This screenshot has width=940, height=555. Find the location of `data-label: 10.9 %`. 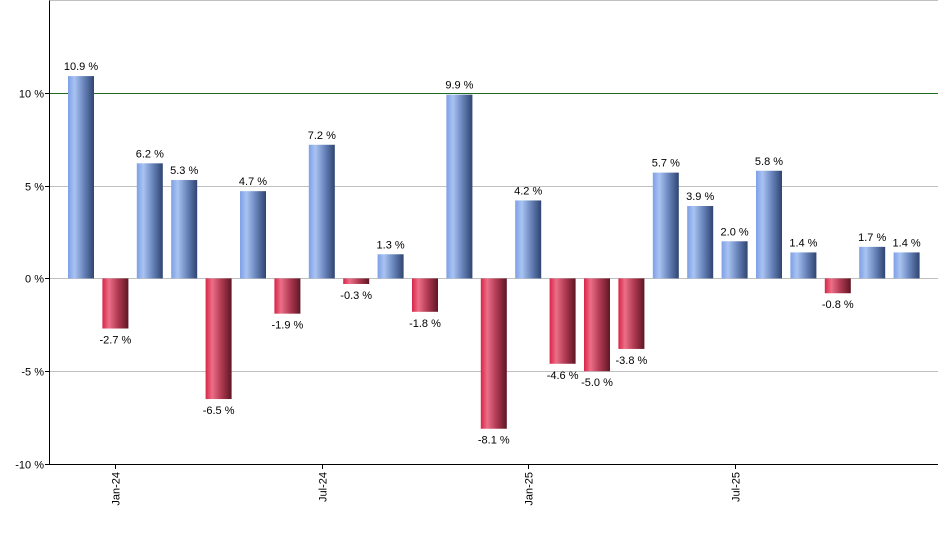

data-label: 10.9 % is located at coordinates (81, 67).